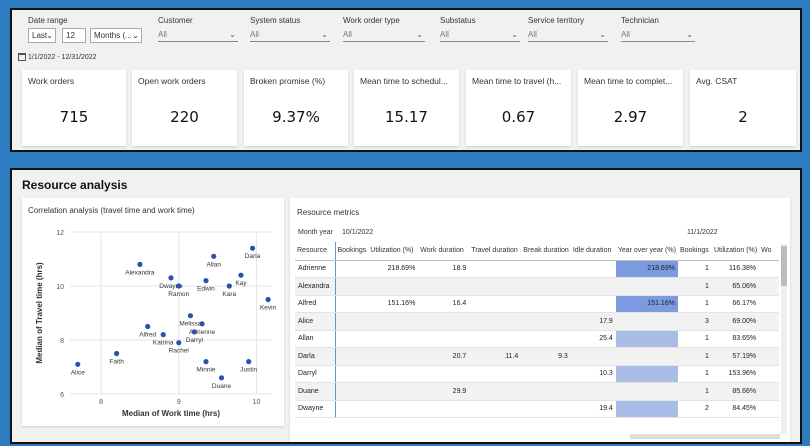  What do you see at coordinates (315, 391) in the screenshot?
I see `resource-name-cell: Duane` at bounding box center [315, 391].